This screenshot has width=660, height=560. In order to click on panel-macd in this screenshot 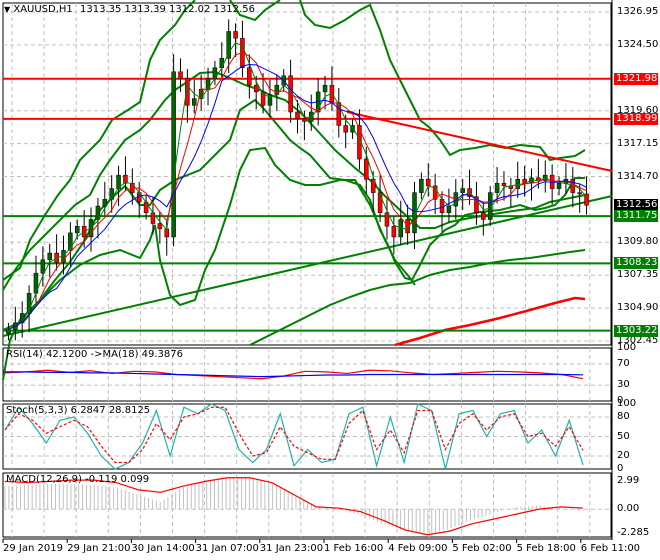, I will do `click(307, 505)`.